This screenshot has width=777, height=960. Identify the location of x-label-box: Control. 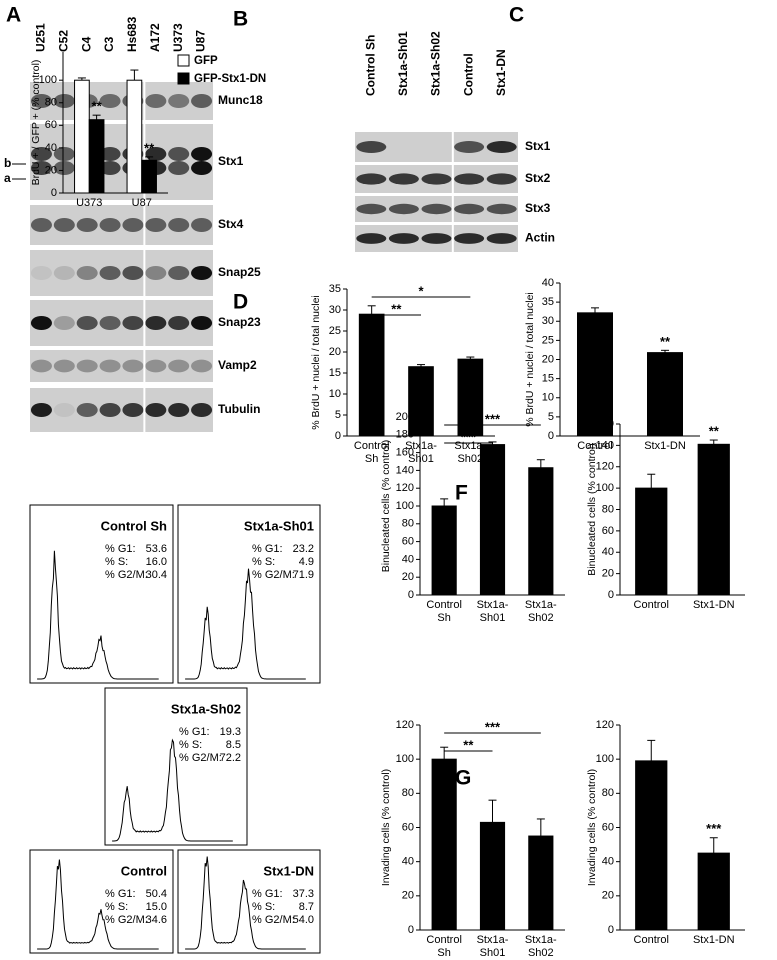
(651, 940).